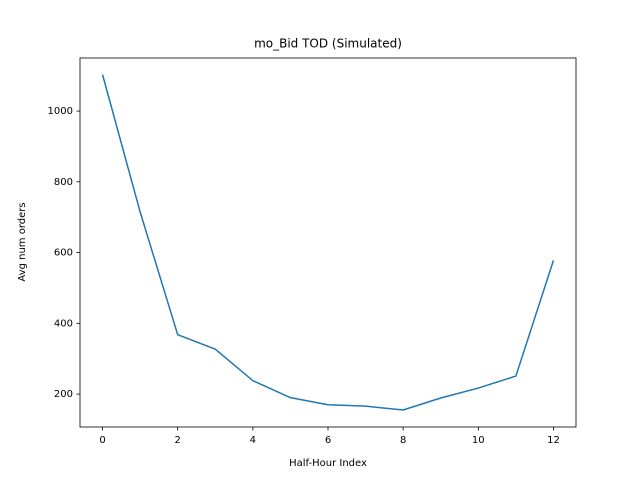 Image resolution: width=640 pixels, height=480 pixels. What do you see at coordinates (478, 440) in the screenshot?
I see `x-tick-label: 10` at bounding box center [478, 440].